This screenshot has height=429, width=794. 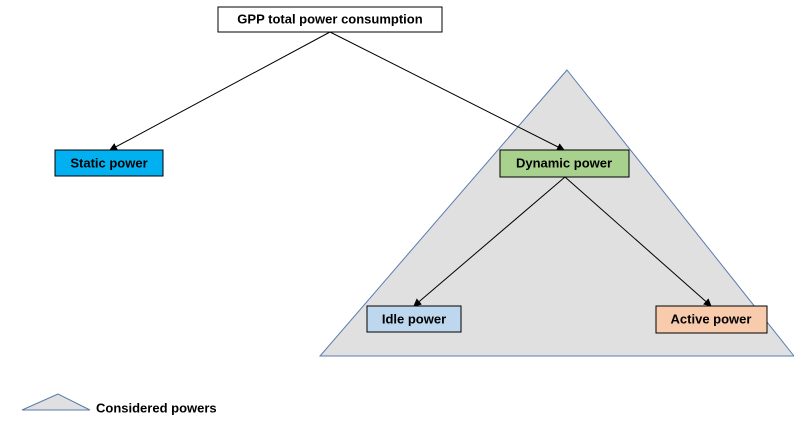 I want to click on node-label: Idle power, so click(x=414, y=318).